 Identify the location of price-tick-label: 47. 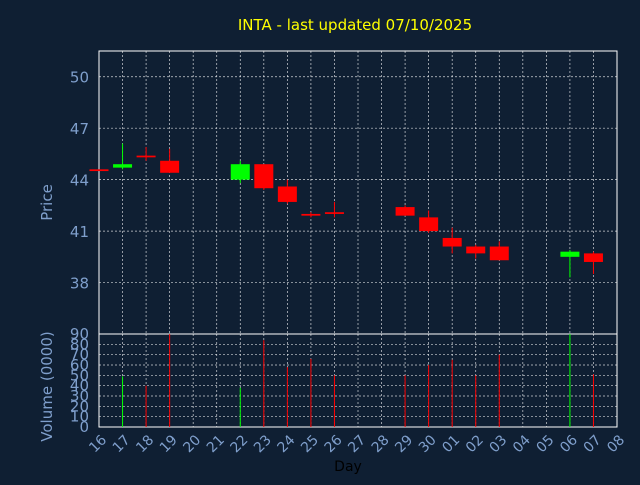
(79, 129).